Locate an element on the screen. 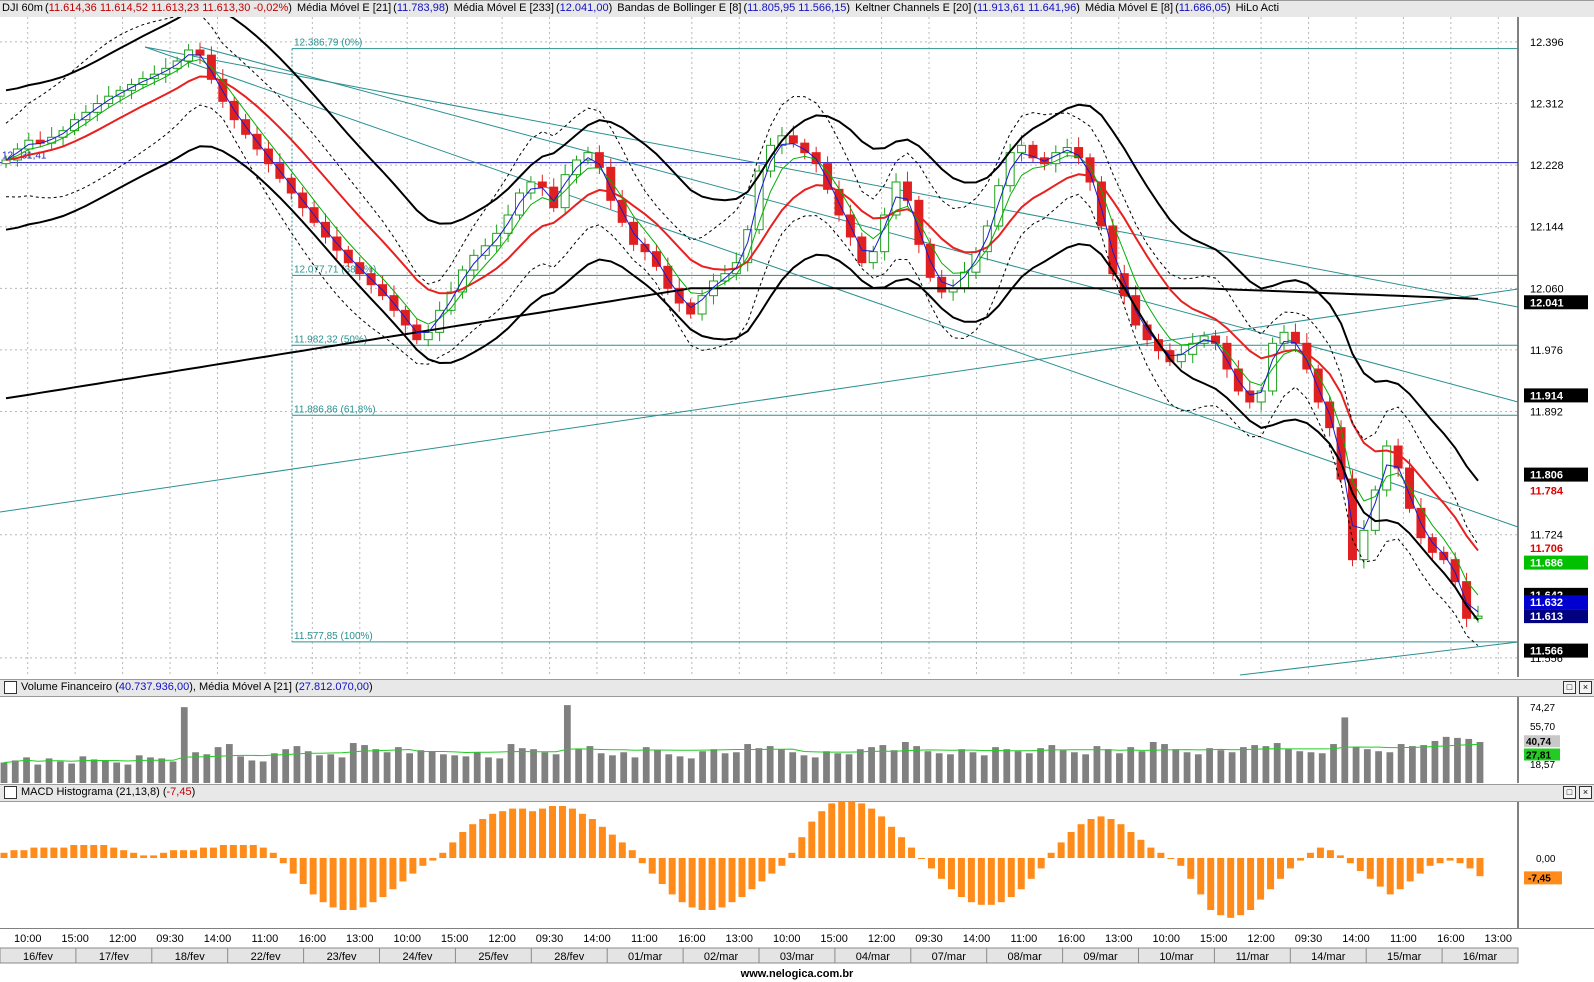 This screenshot has height=982, width=1594. price-axis-tick: 12.396 is located at coordinates (1547, 43).